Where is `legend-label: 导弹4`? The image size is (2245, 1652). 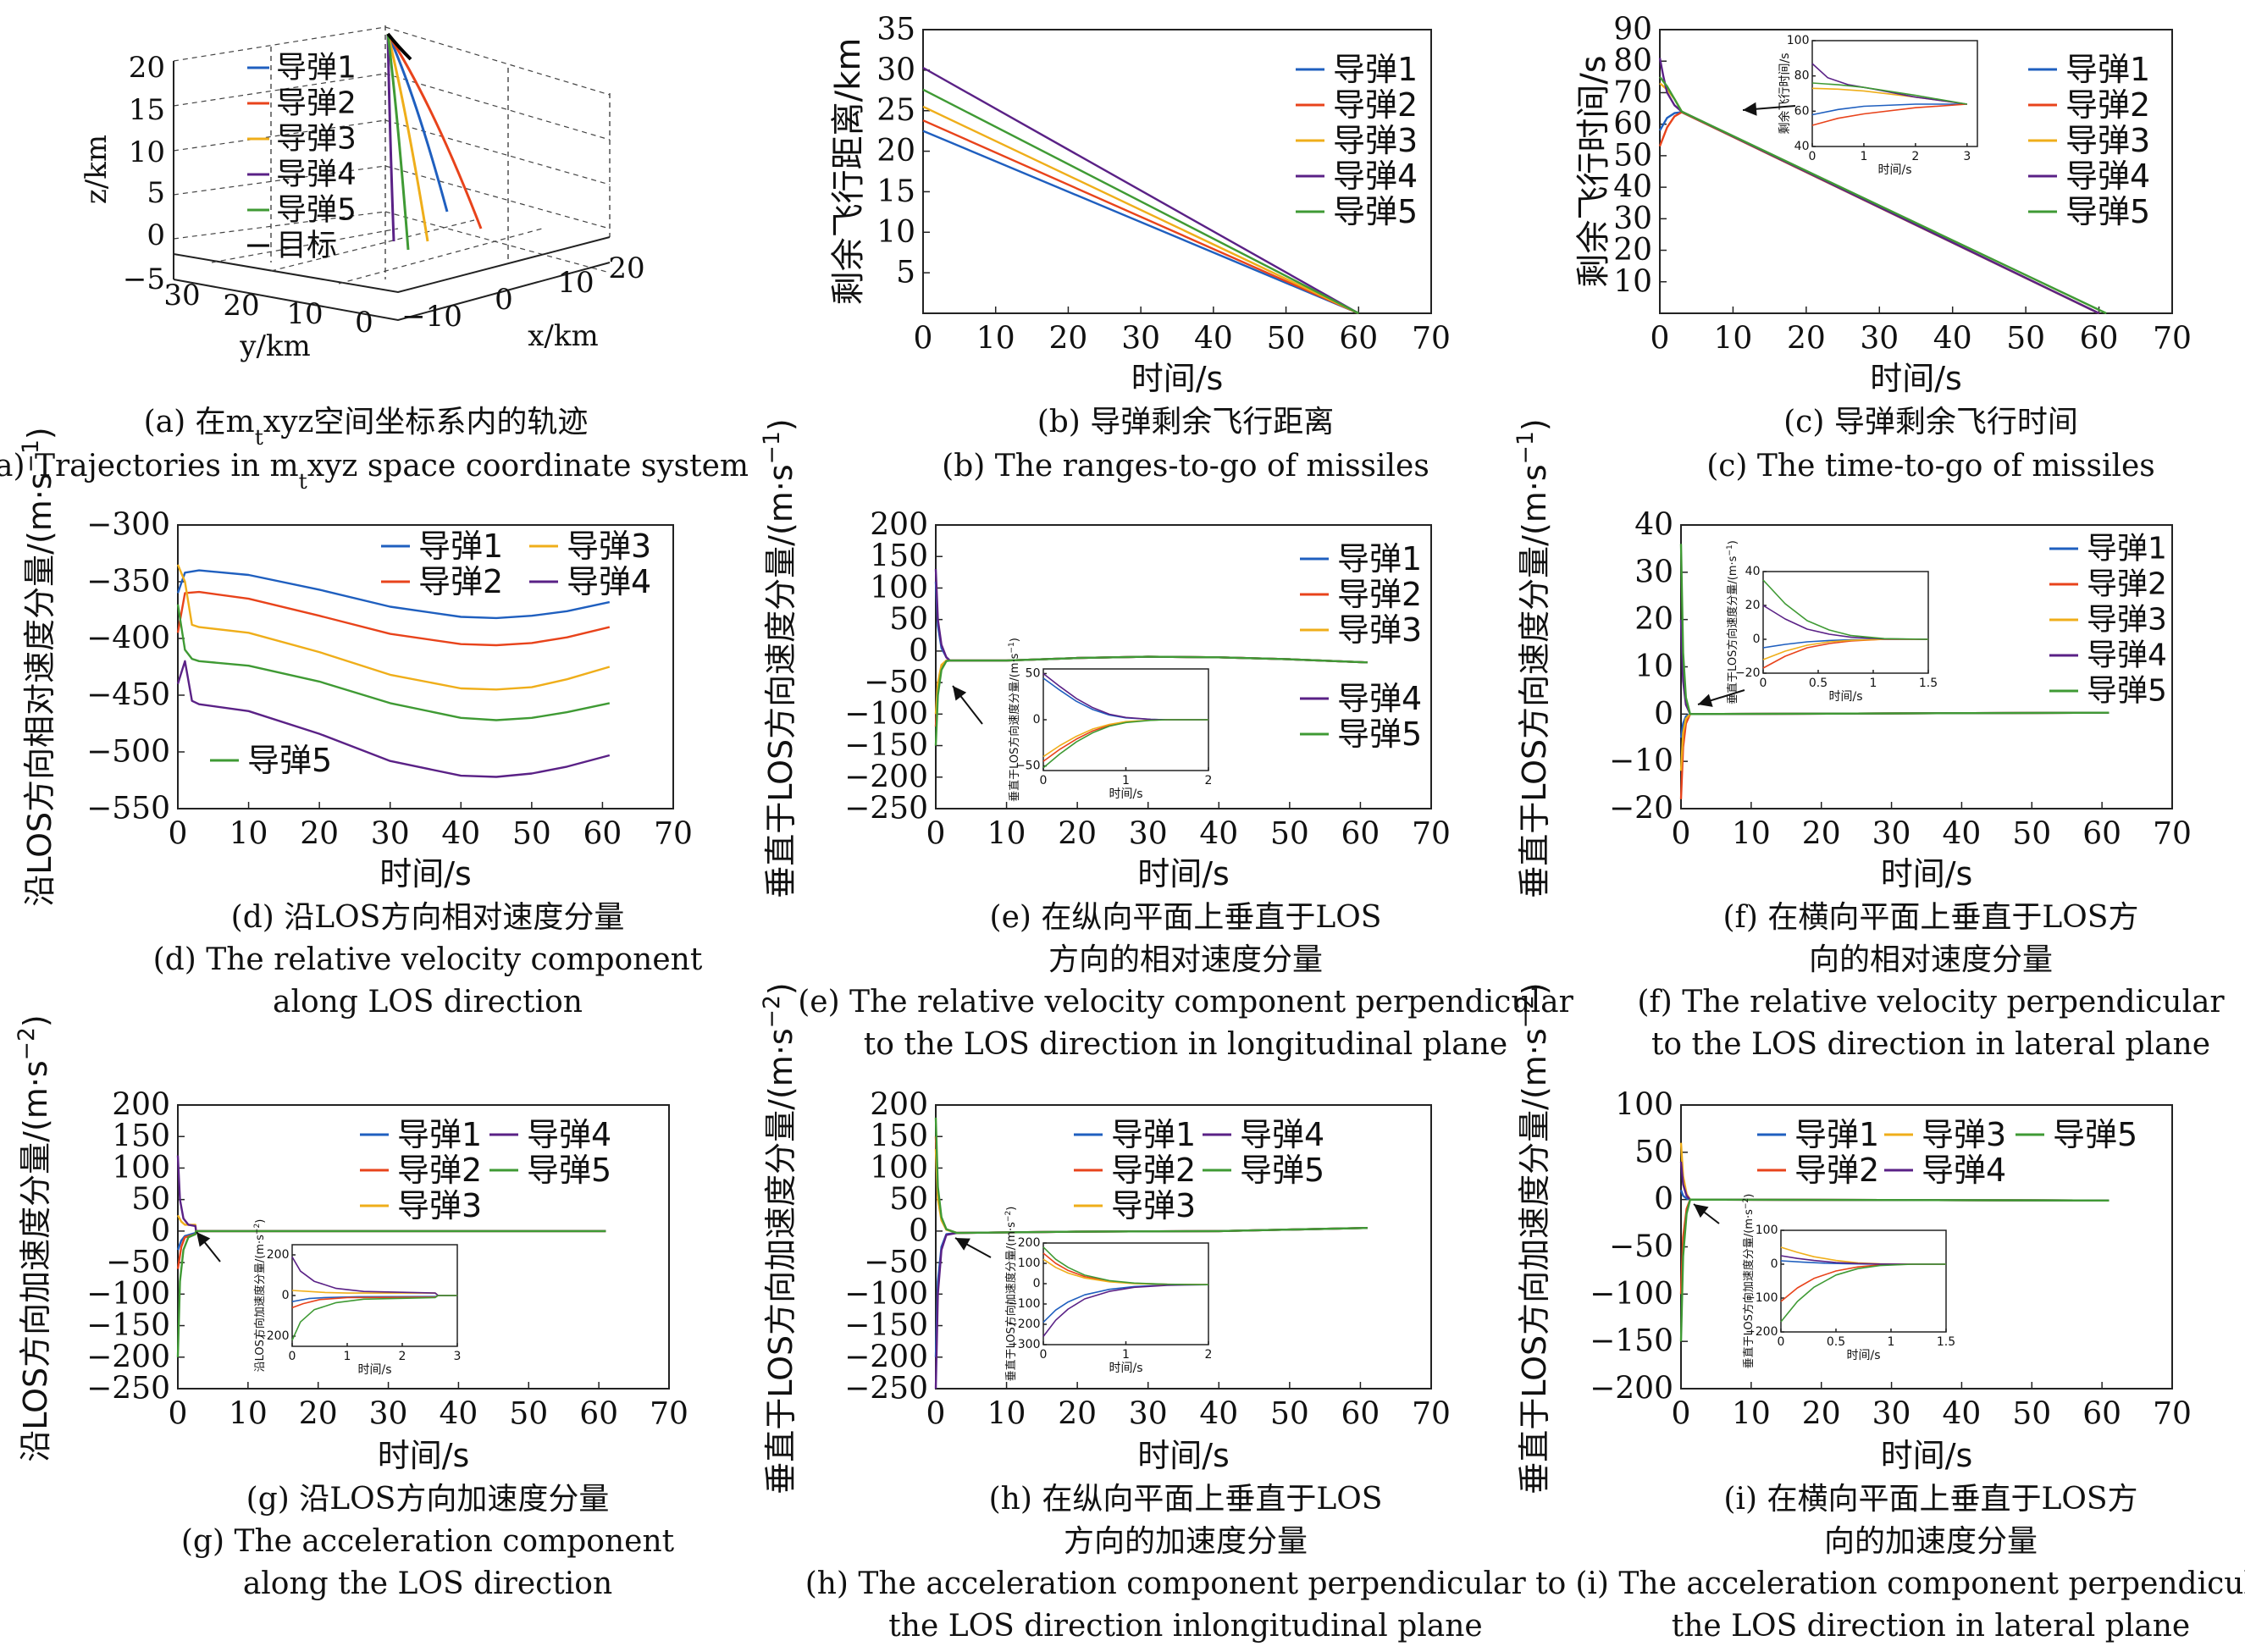 legend-label: 导弹4 is located at coordinates (1375, 176).